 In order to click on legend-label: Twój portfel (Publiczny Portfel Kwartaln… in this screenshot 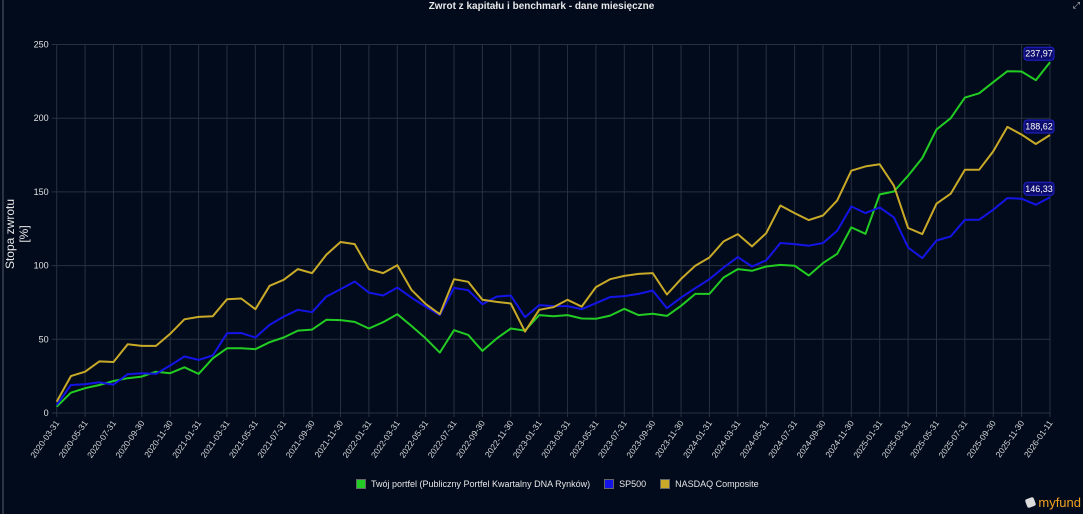, I will do `click(481, 484)`.